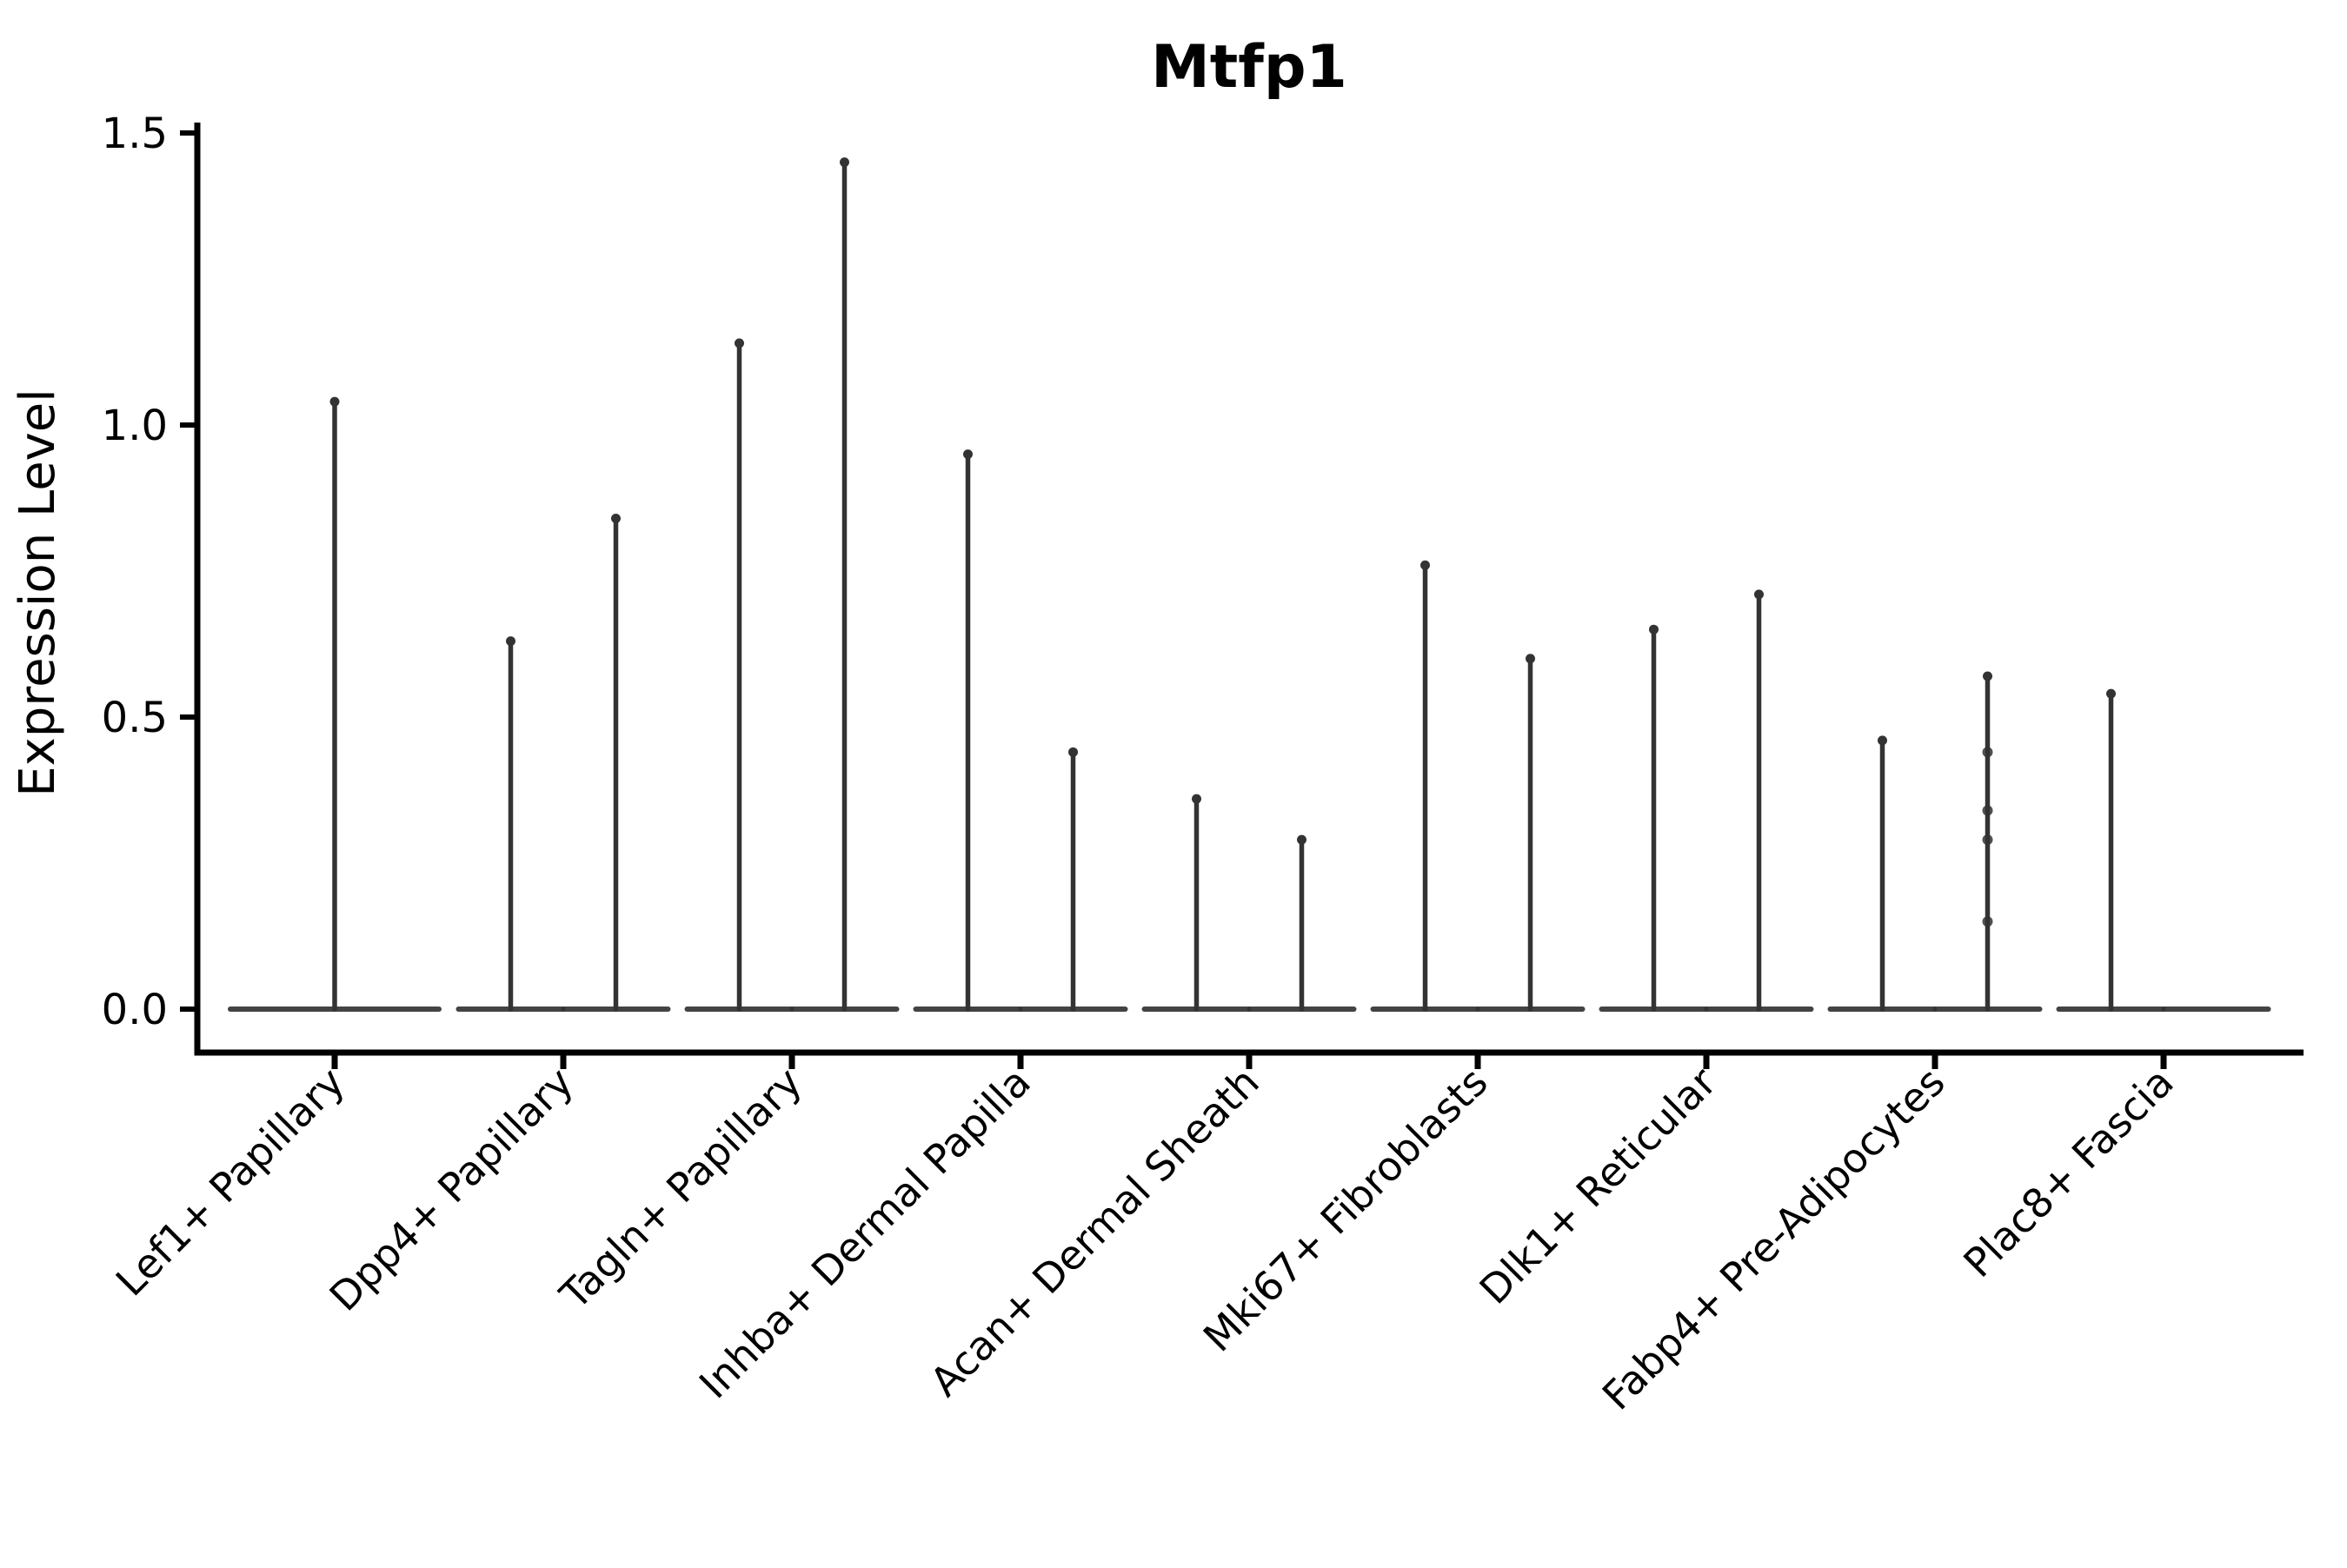 The image size is (2347, 1568). What do you see at coordinates (231, 1182) in the screenshot?
I see `x-tick-label: Lef1+ Papillary` at bounding box center [231, 1182].